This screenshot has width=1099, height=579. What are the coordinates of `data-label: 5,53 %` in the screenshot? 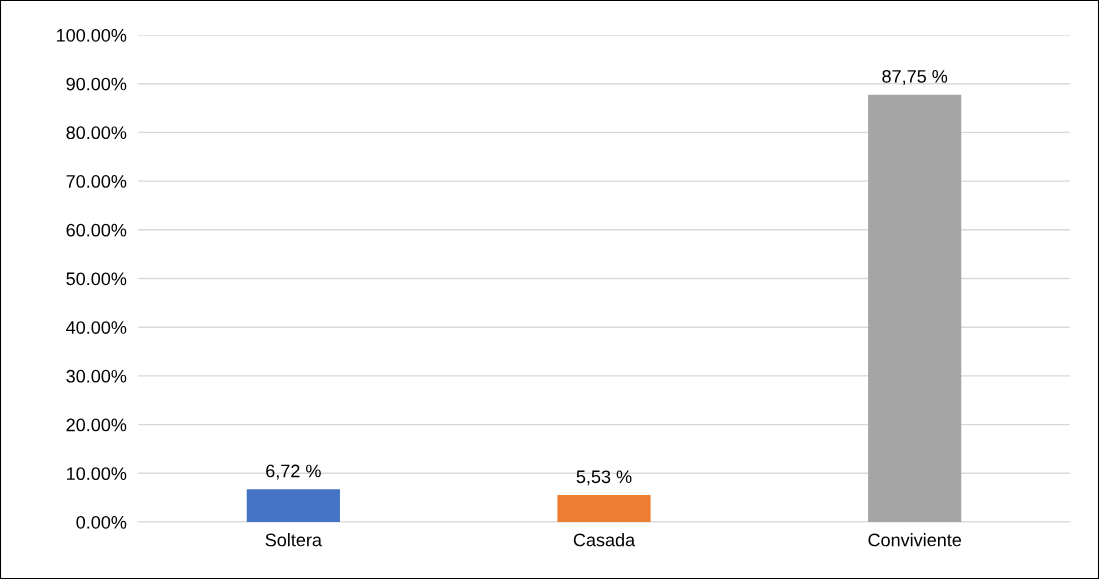 It's located at (604, 478).